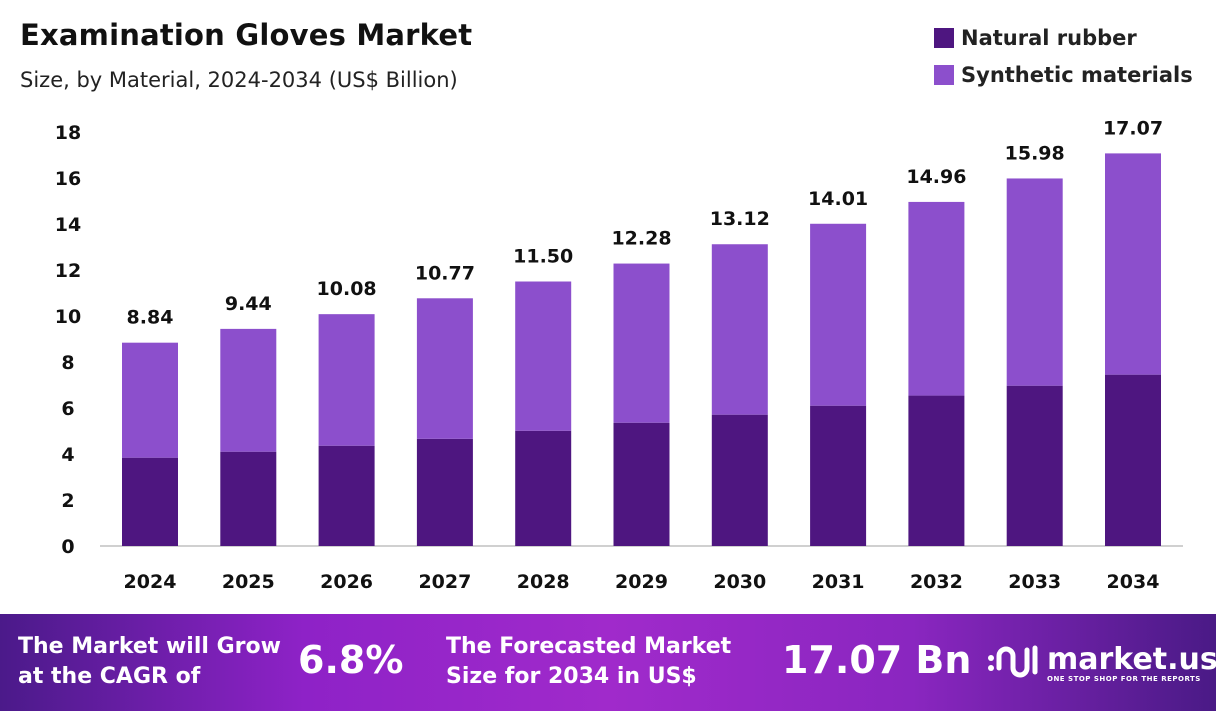  Describe the element at coordinates (67, 547) in the screenshot. I see `y-tick-label: 0` at that location.